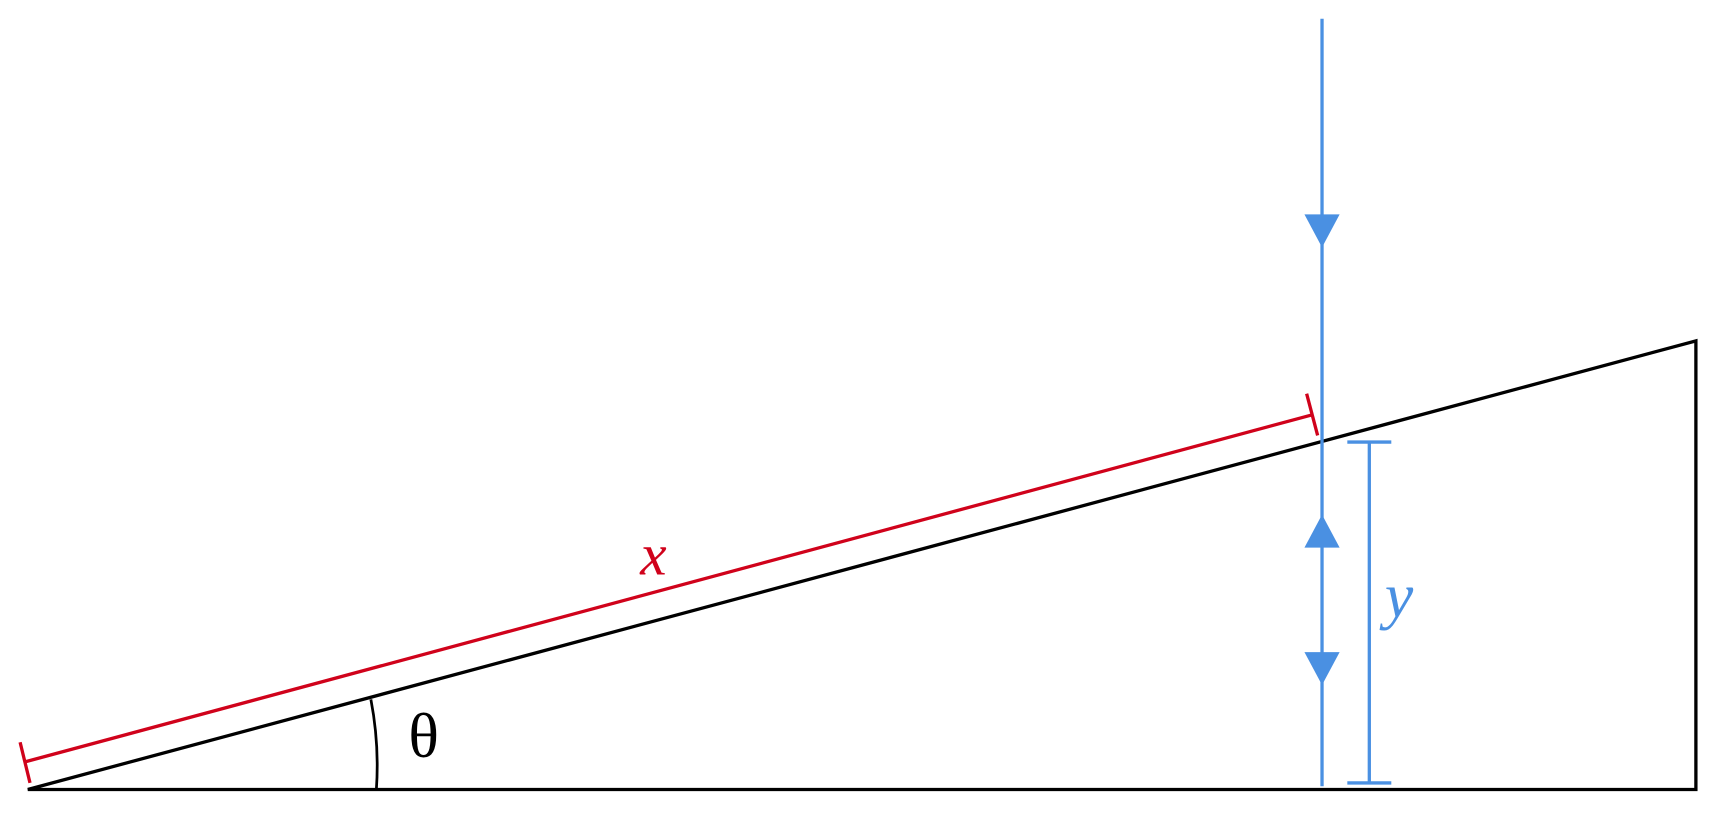 The height and width of the screenshot is (828, 1716). Describe the element at coordinates (1369, 612) in the screenshot. I see `height-marker` at that location.